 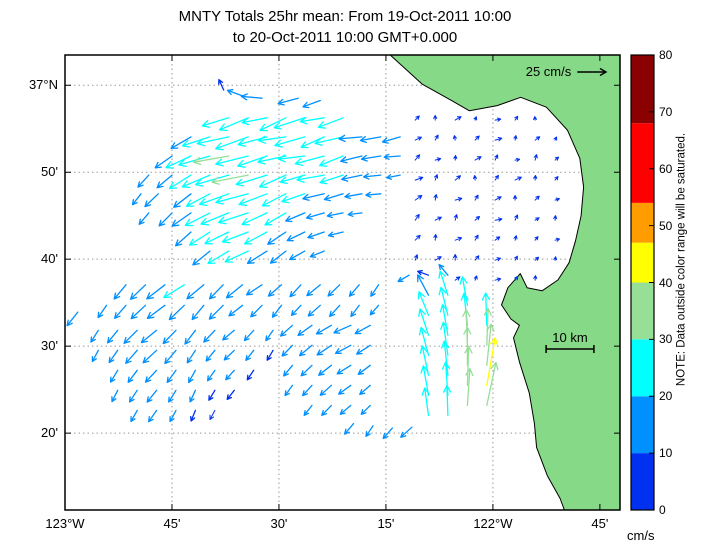 What do you see at coordinates (493, 523) in the screenshot?
I see `x-tick-label: 122°W` at bounding box center [493, 523].